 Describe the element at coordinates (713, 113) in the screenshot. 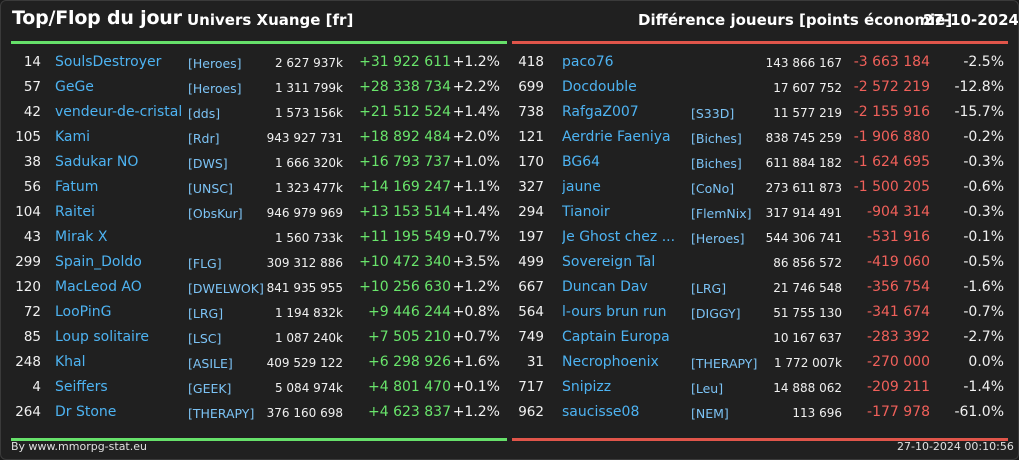

I see `guild-tag: [S33D]` at that location.